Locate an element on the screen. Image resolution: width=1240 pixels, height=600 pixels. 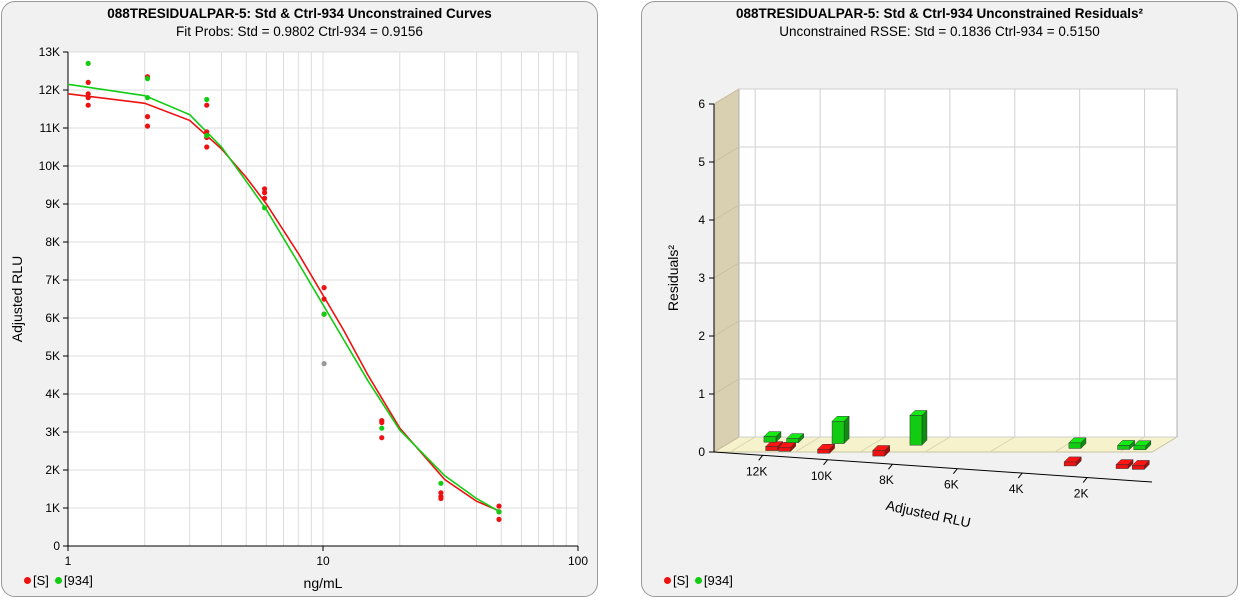
legend-ctrl-marker is located at coordinates (58, 580).